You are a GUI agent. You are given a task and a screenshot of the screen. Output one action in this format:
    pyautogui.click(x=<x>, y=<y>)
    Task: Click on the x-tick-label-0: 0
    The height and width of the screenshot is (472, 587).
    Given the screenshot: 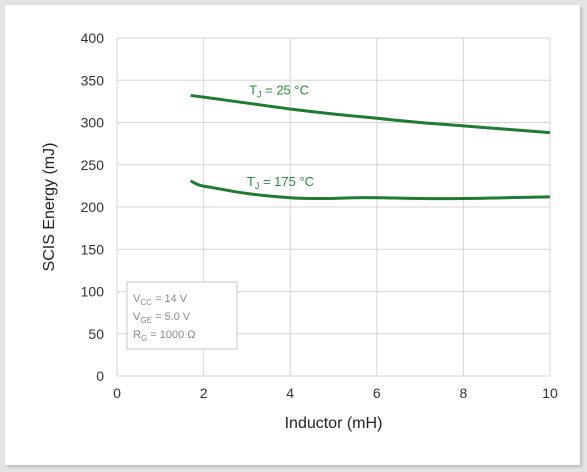 What is the action you would take?
    pyautogui.click(x=117, y=393)
    